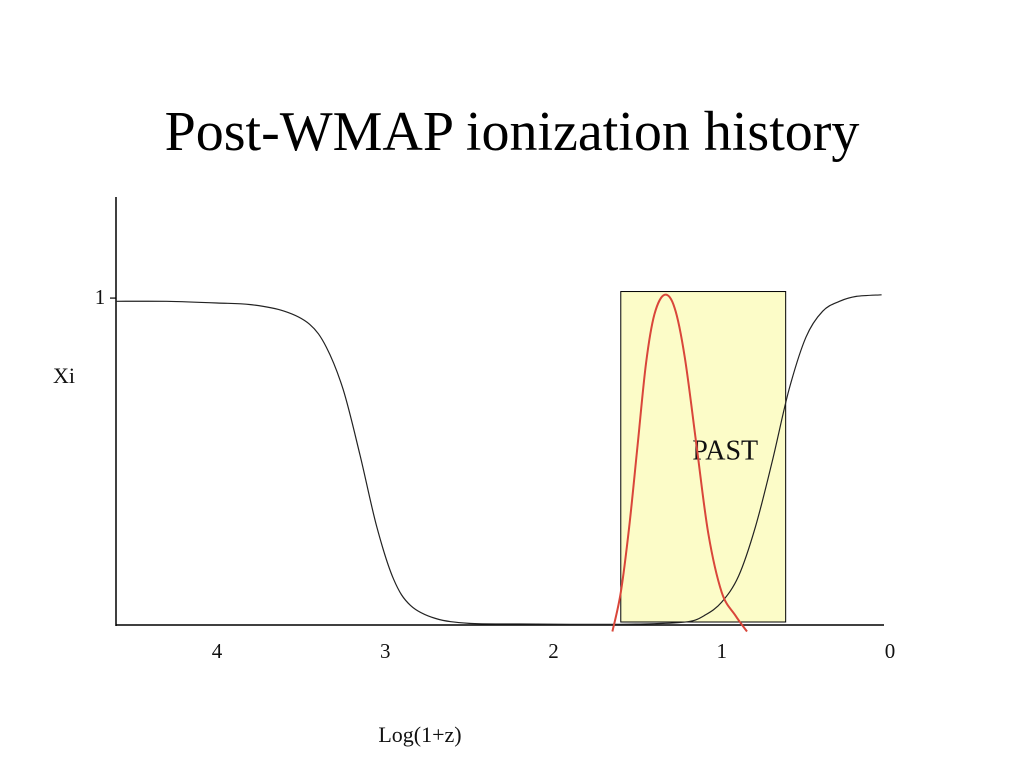 The width and height of the screenshot is (1024, 768). What do you see at coordinates (553, 651) in the screenshot?
I see `x-tick-label-2: 2` at bounding box center [553, 651].